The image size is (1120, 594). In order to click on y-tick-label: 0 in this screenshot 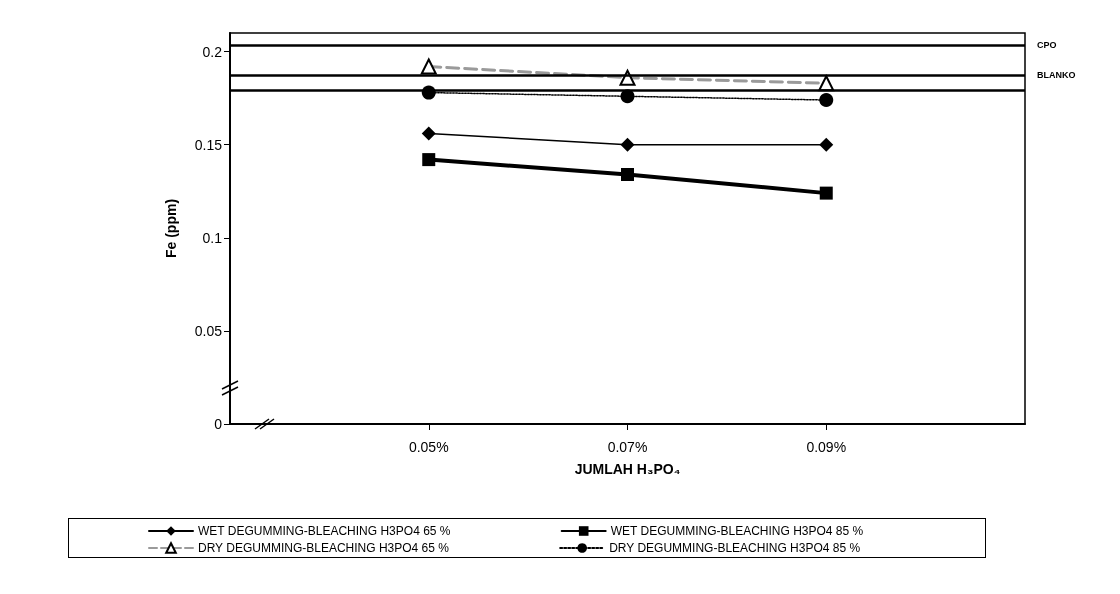, I will do `click(218, 424)`.